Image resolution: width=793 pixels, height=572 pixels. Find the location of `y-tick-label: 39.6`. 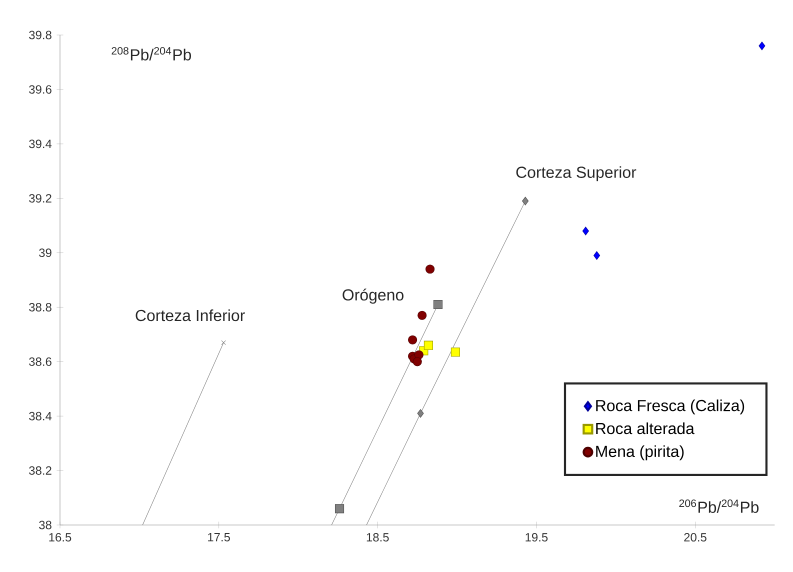

y-tick-label: 39.6 is located at coordinates (40, 89).